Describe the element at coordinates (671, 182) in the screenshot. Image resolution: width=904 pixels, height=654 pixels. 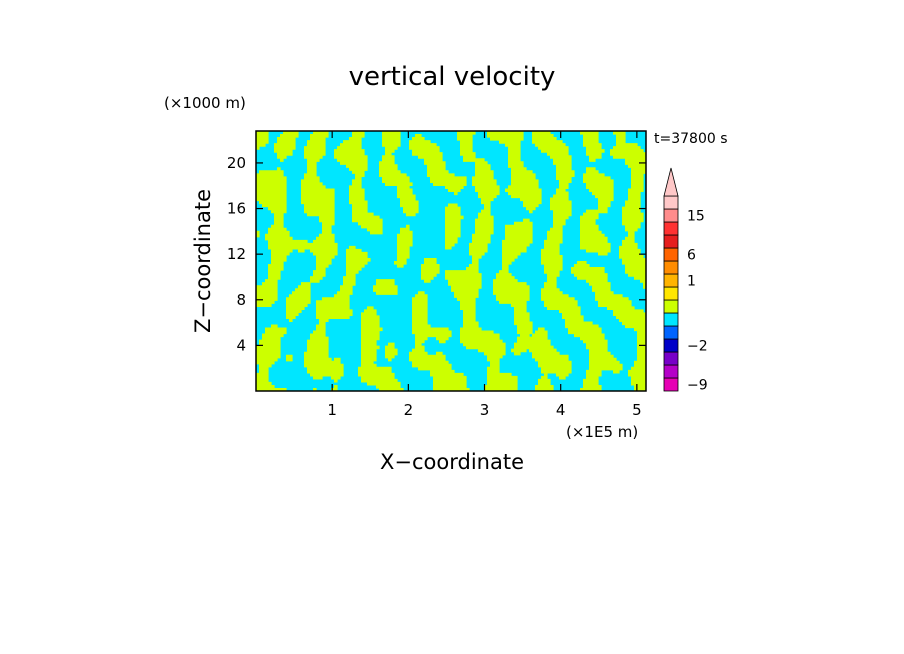
I see `colorbar-extend-arrow` at that location.